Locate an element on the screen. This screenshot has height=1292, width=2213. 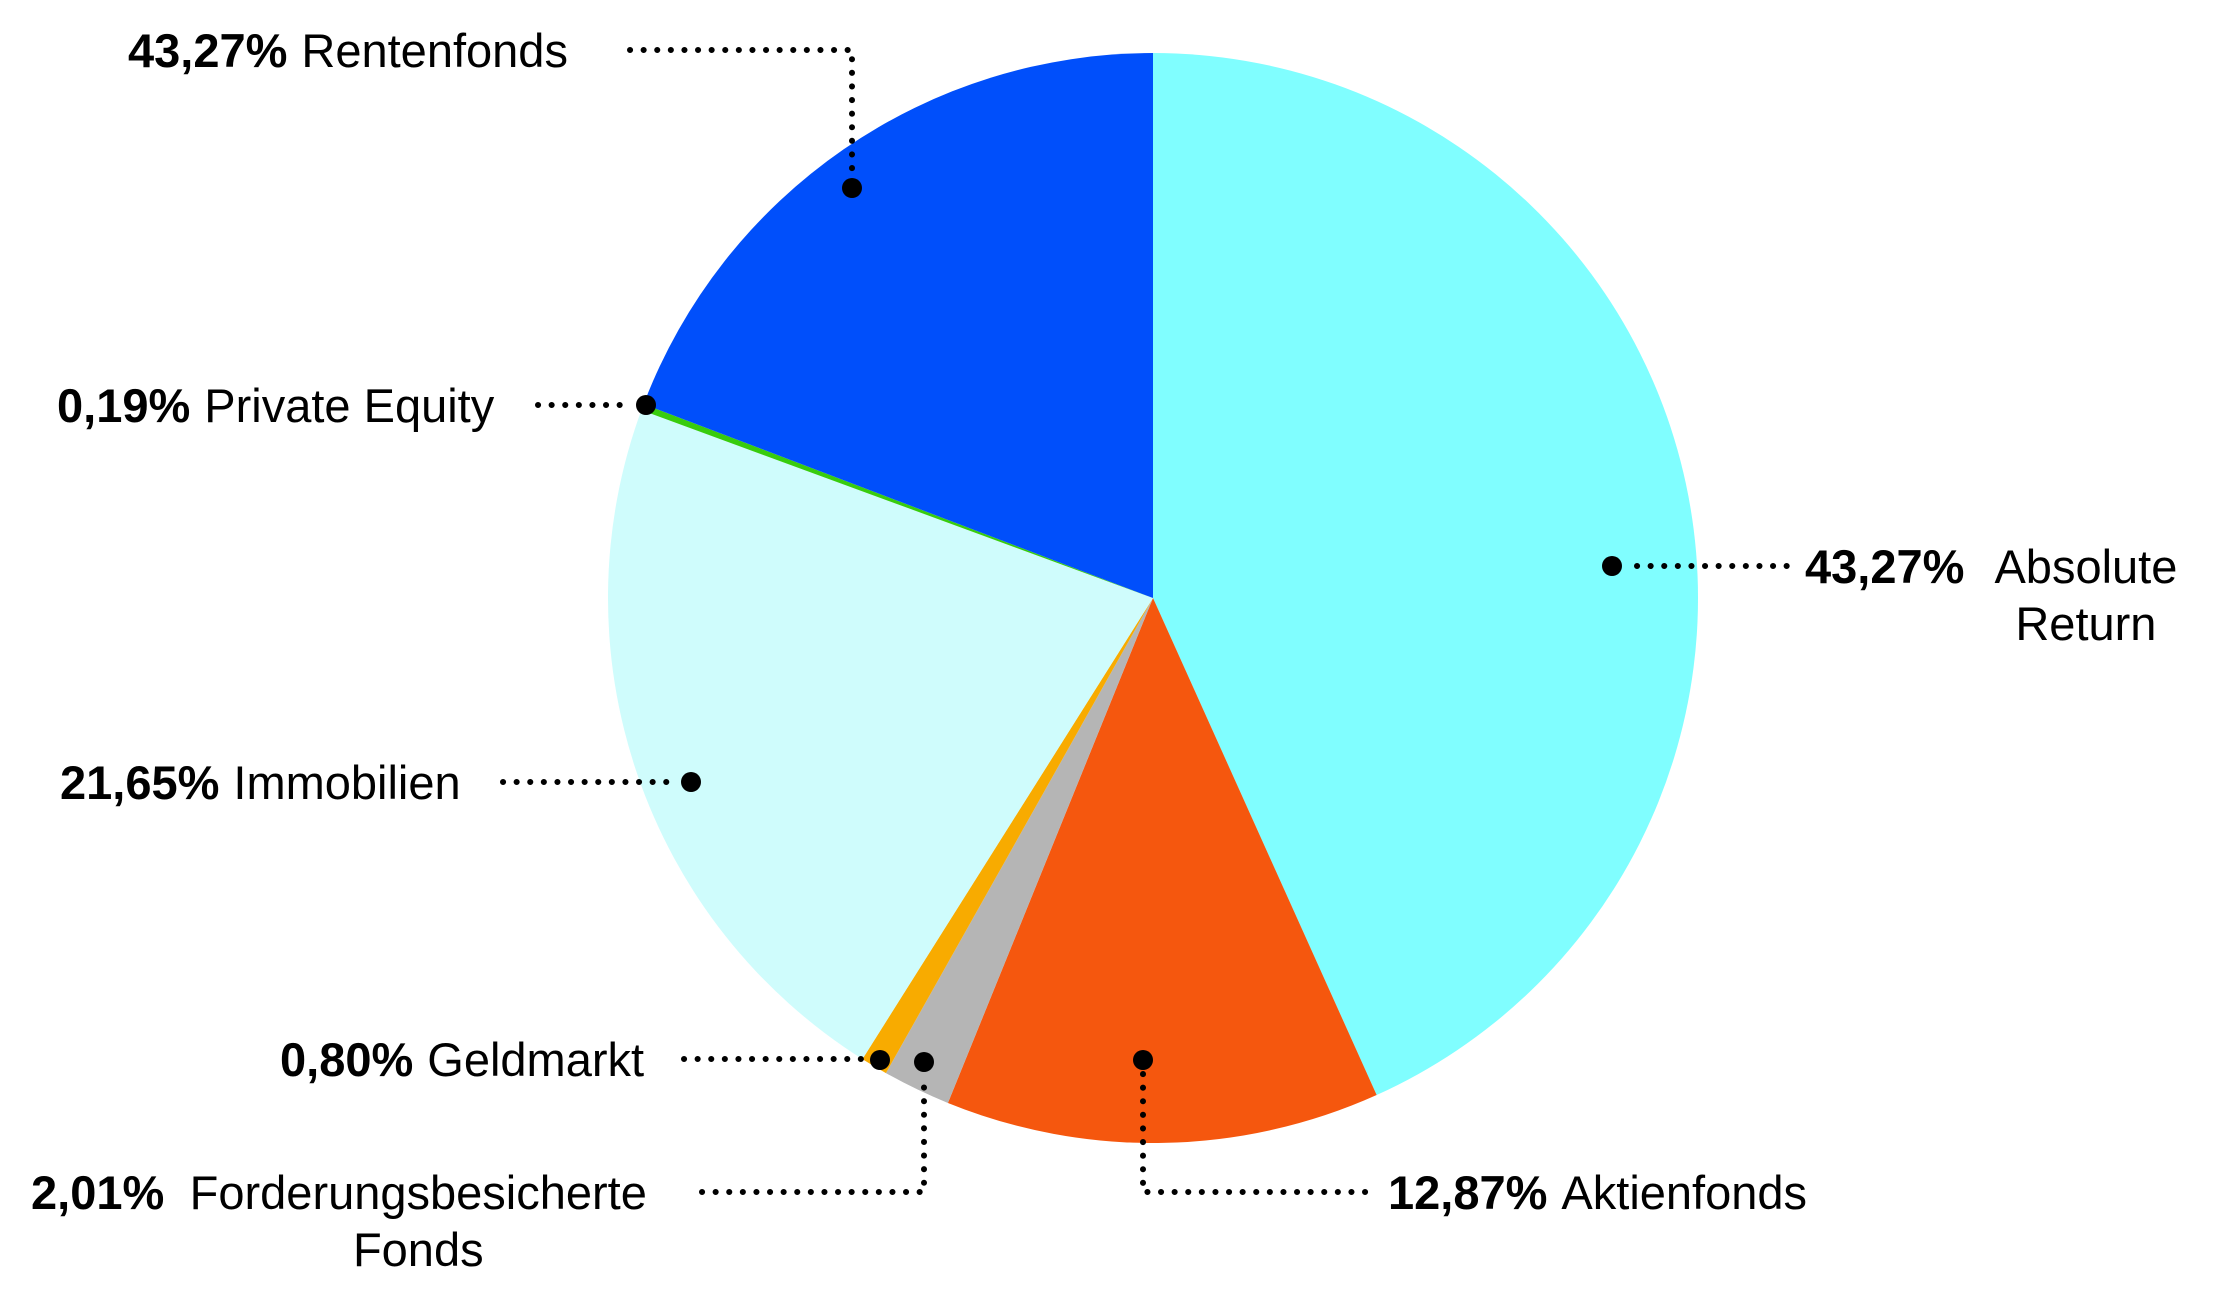
leader-line-forderungsbesicherte-fonds is located at coordinates (813, 1134).